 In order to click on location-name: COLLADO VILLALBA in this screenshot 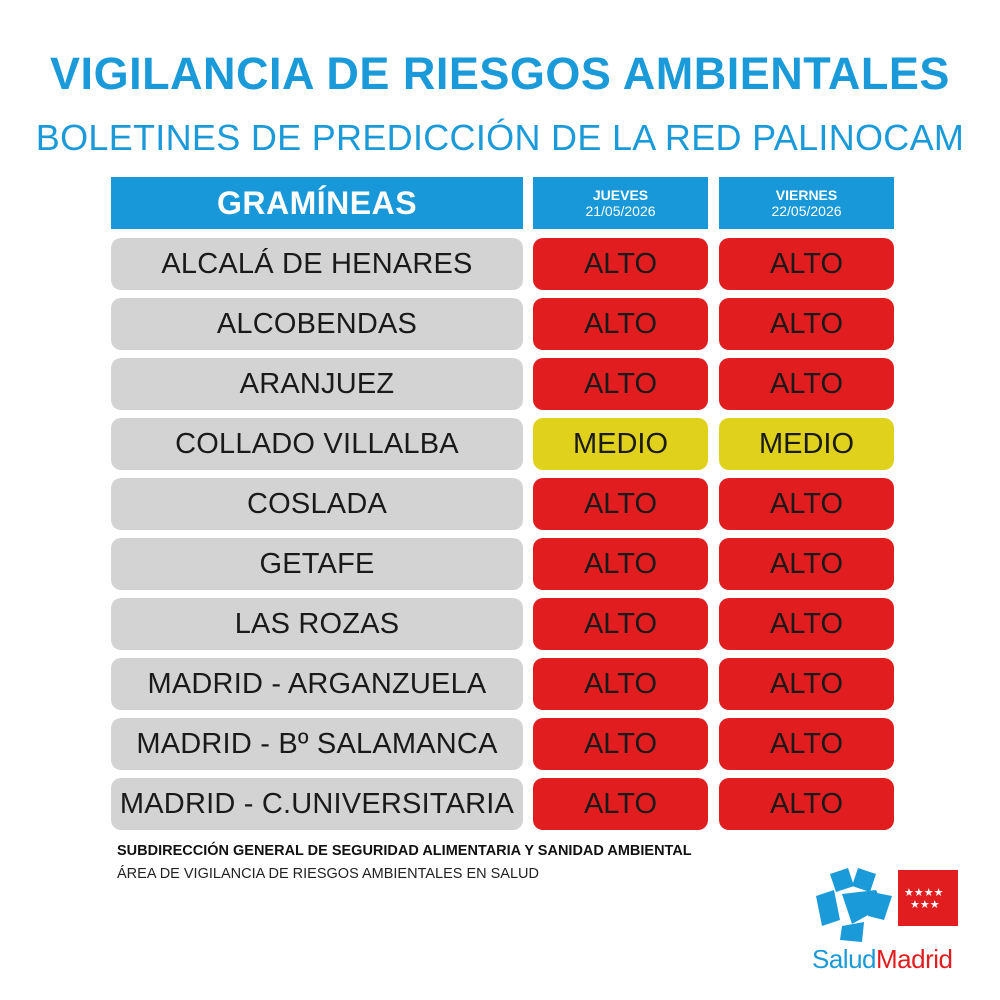, I will do `click(317, 444)`.